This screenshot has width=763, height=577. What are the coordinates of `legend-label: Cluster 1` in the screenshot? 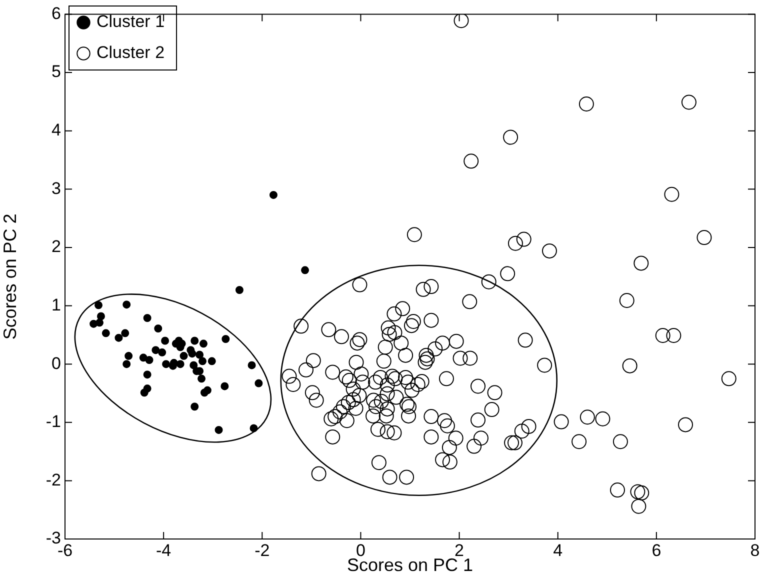 It's located at (130, 22).